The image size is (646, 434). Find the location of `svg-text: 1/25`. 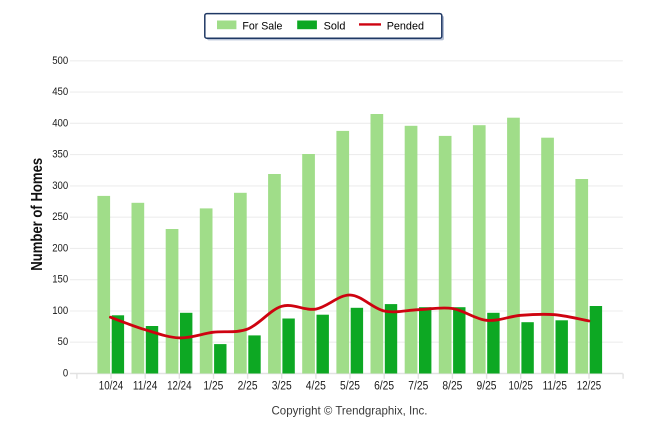

svg-text: 1/25 is located at coordinates (213, 387).